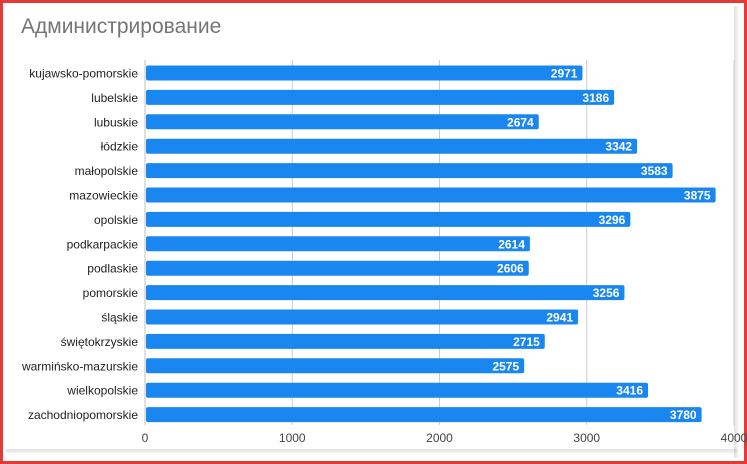 This screenshot has height=464, width=747. What do you see at coordinates (612, 220) in the screenshot?
I see `bar-value-label: 3296` at bounding box center [612, 220].